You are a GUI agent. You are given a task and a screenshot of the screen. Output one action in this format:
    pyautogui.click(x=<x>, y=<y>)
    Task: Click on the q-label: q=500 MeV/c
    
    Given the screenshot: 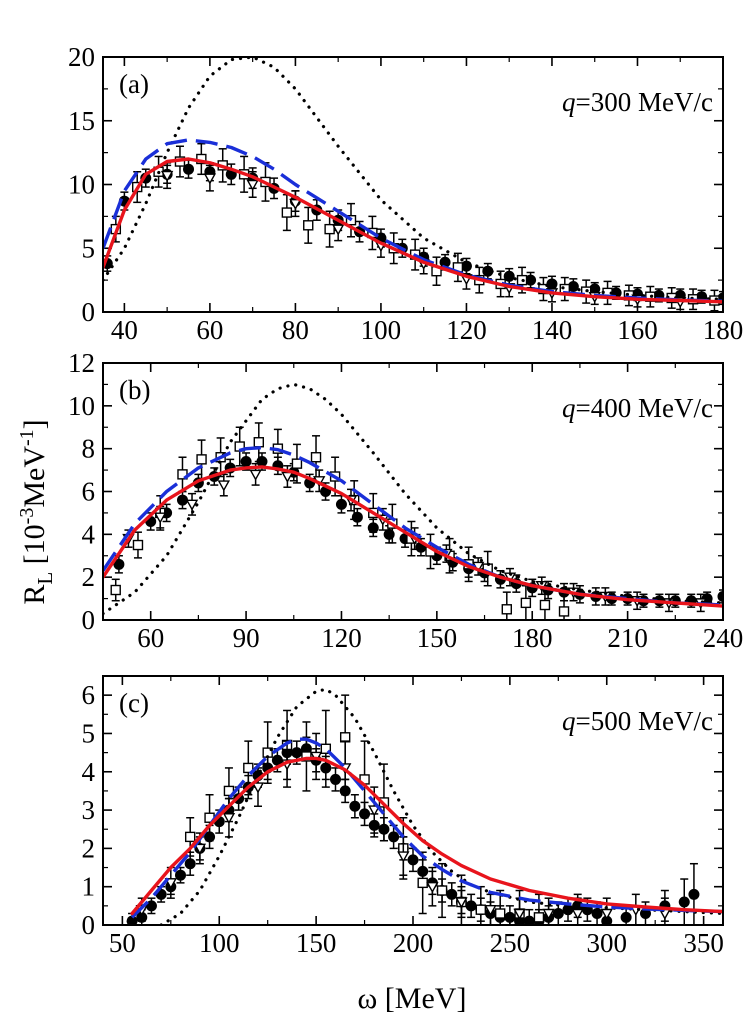 What is the action you would take?
    pyautogui.click(x=637, y=721)
    